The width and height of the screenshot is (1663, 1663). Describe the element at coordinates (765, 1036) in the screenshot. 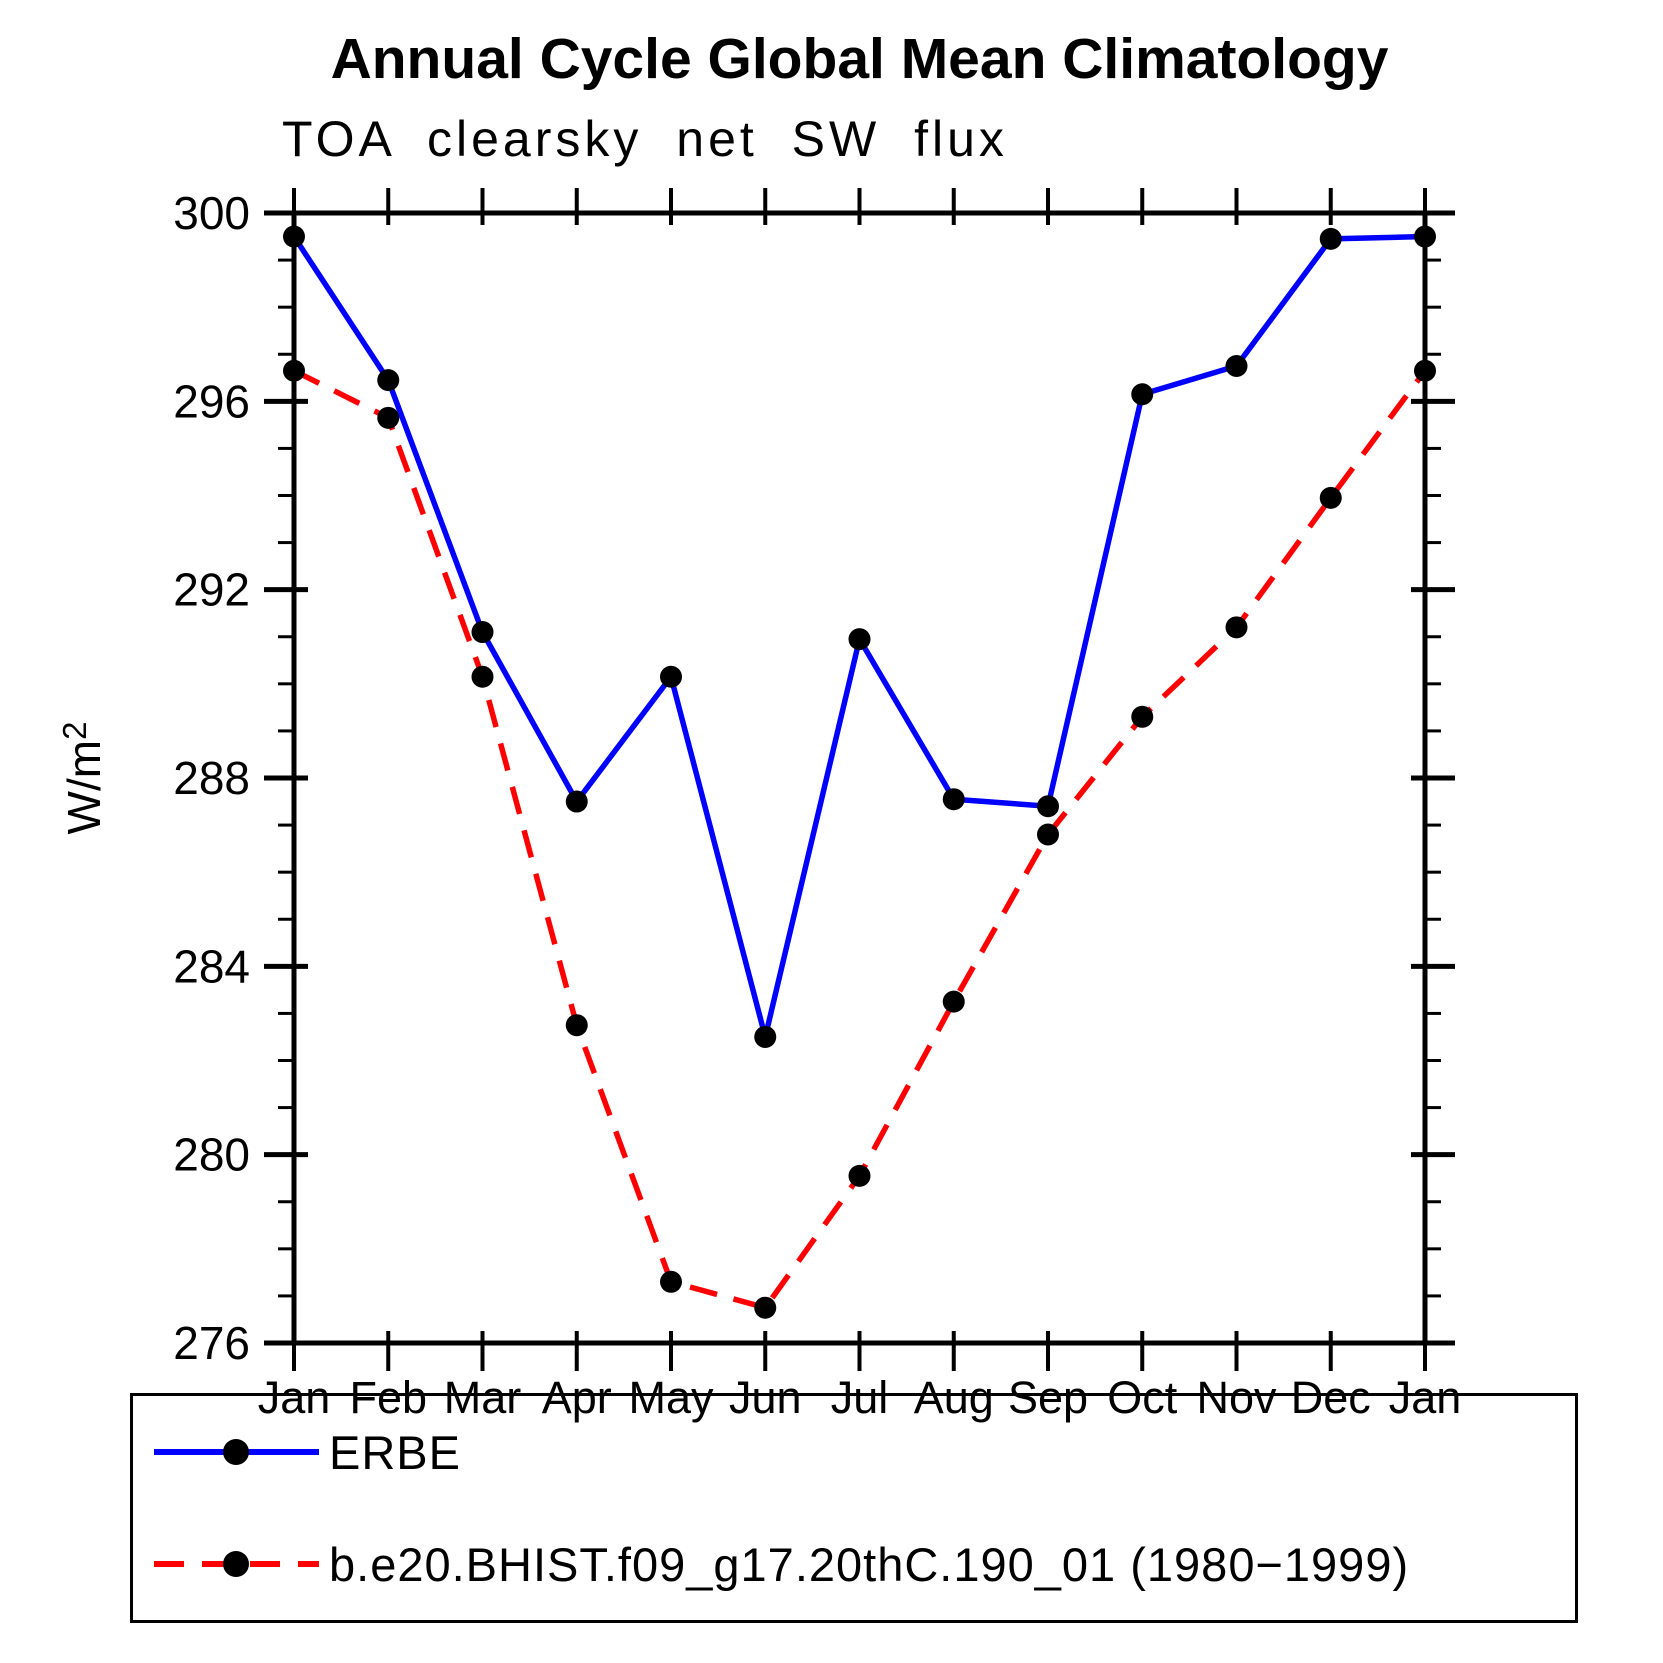

I see `data-point-0-Jun` at that location.